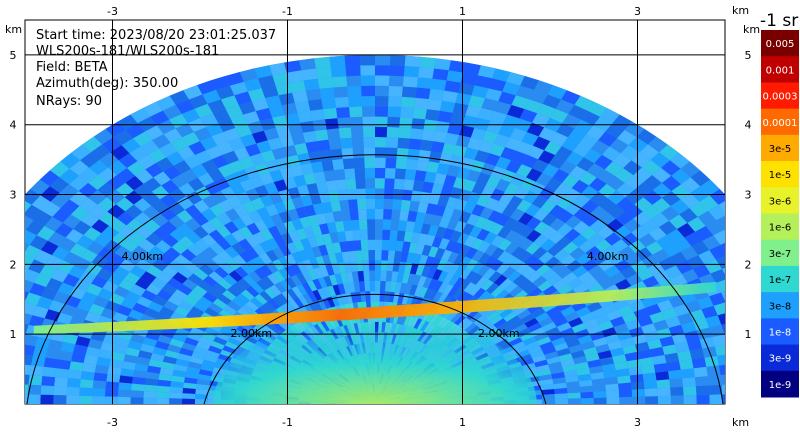 The height and width of the screenshot is (435, 800). What do you see at coordinates (780, 228) in the screenshot?
I see `colorbar-label: 1e-6` at bounding box center [780, 228].